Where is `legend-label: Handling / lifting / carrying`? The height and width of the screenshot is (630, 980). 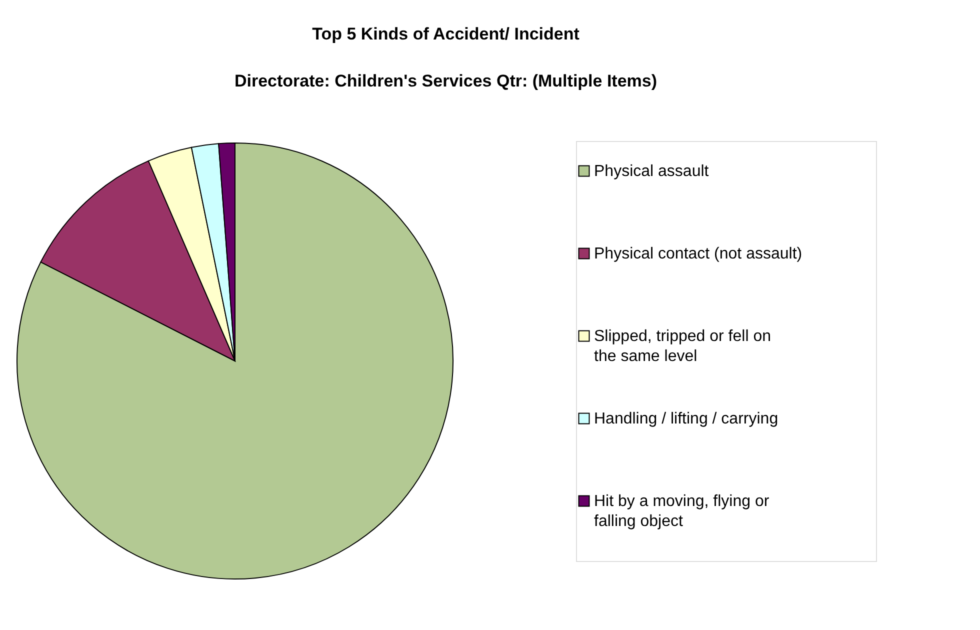 legend-label: Handling / lifting / carrying is located at coordinates (686, 419).